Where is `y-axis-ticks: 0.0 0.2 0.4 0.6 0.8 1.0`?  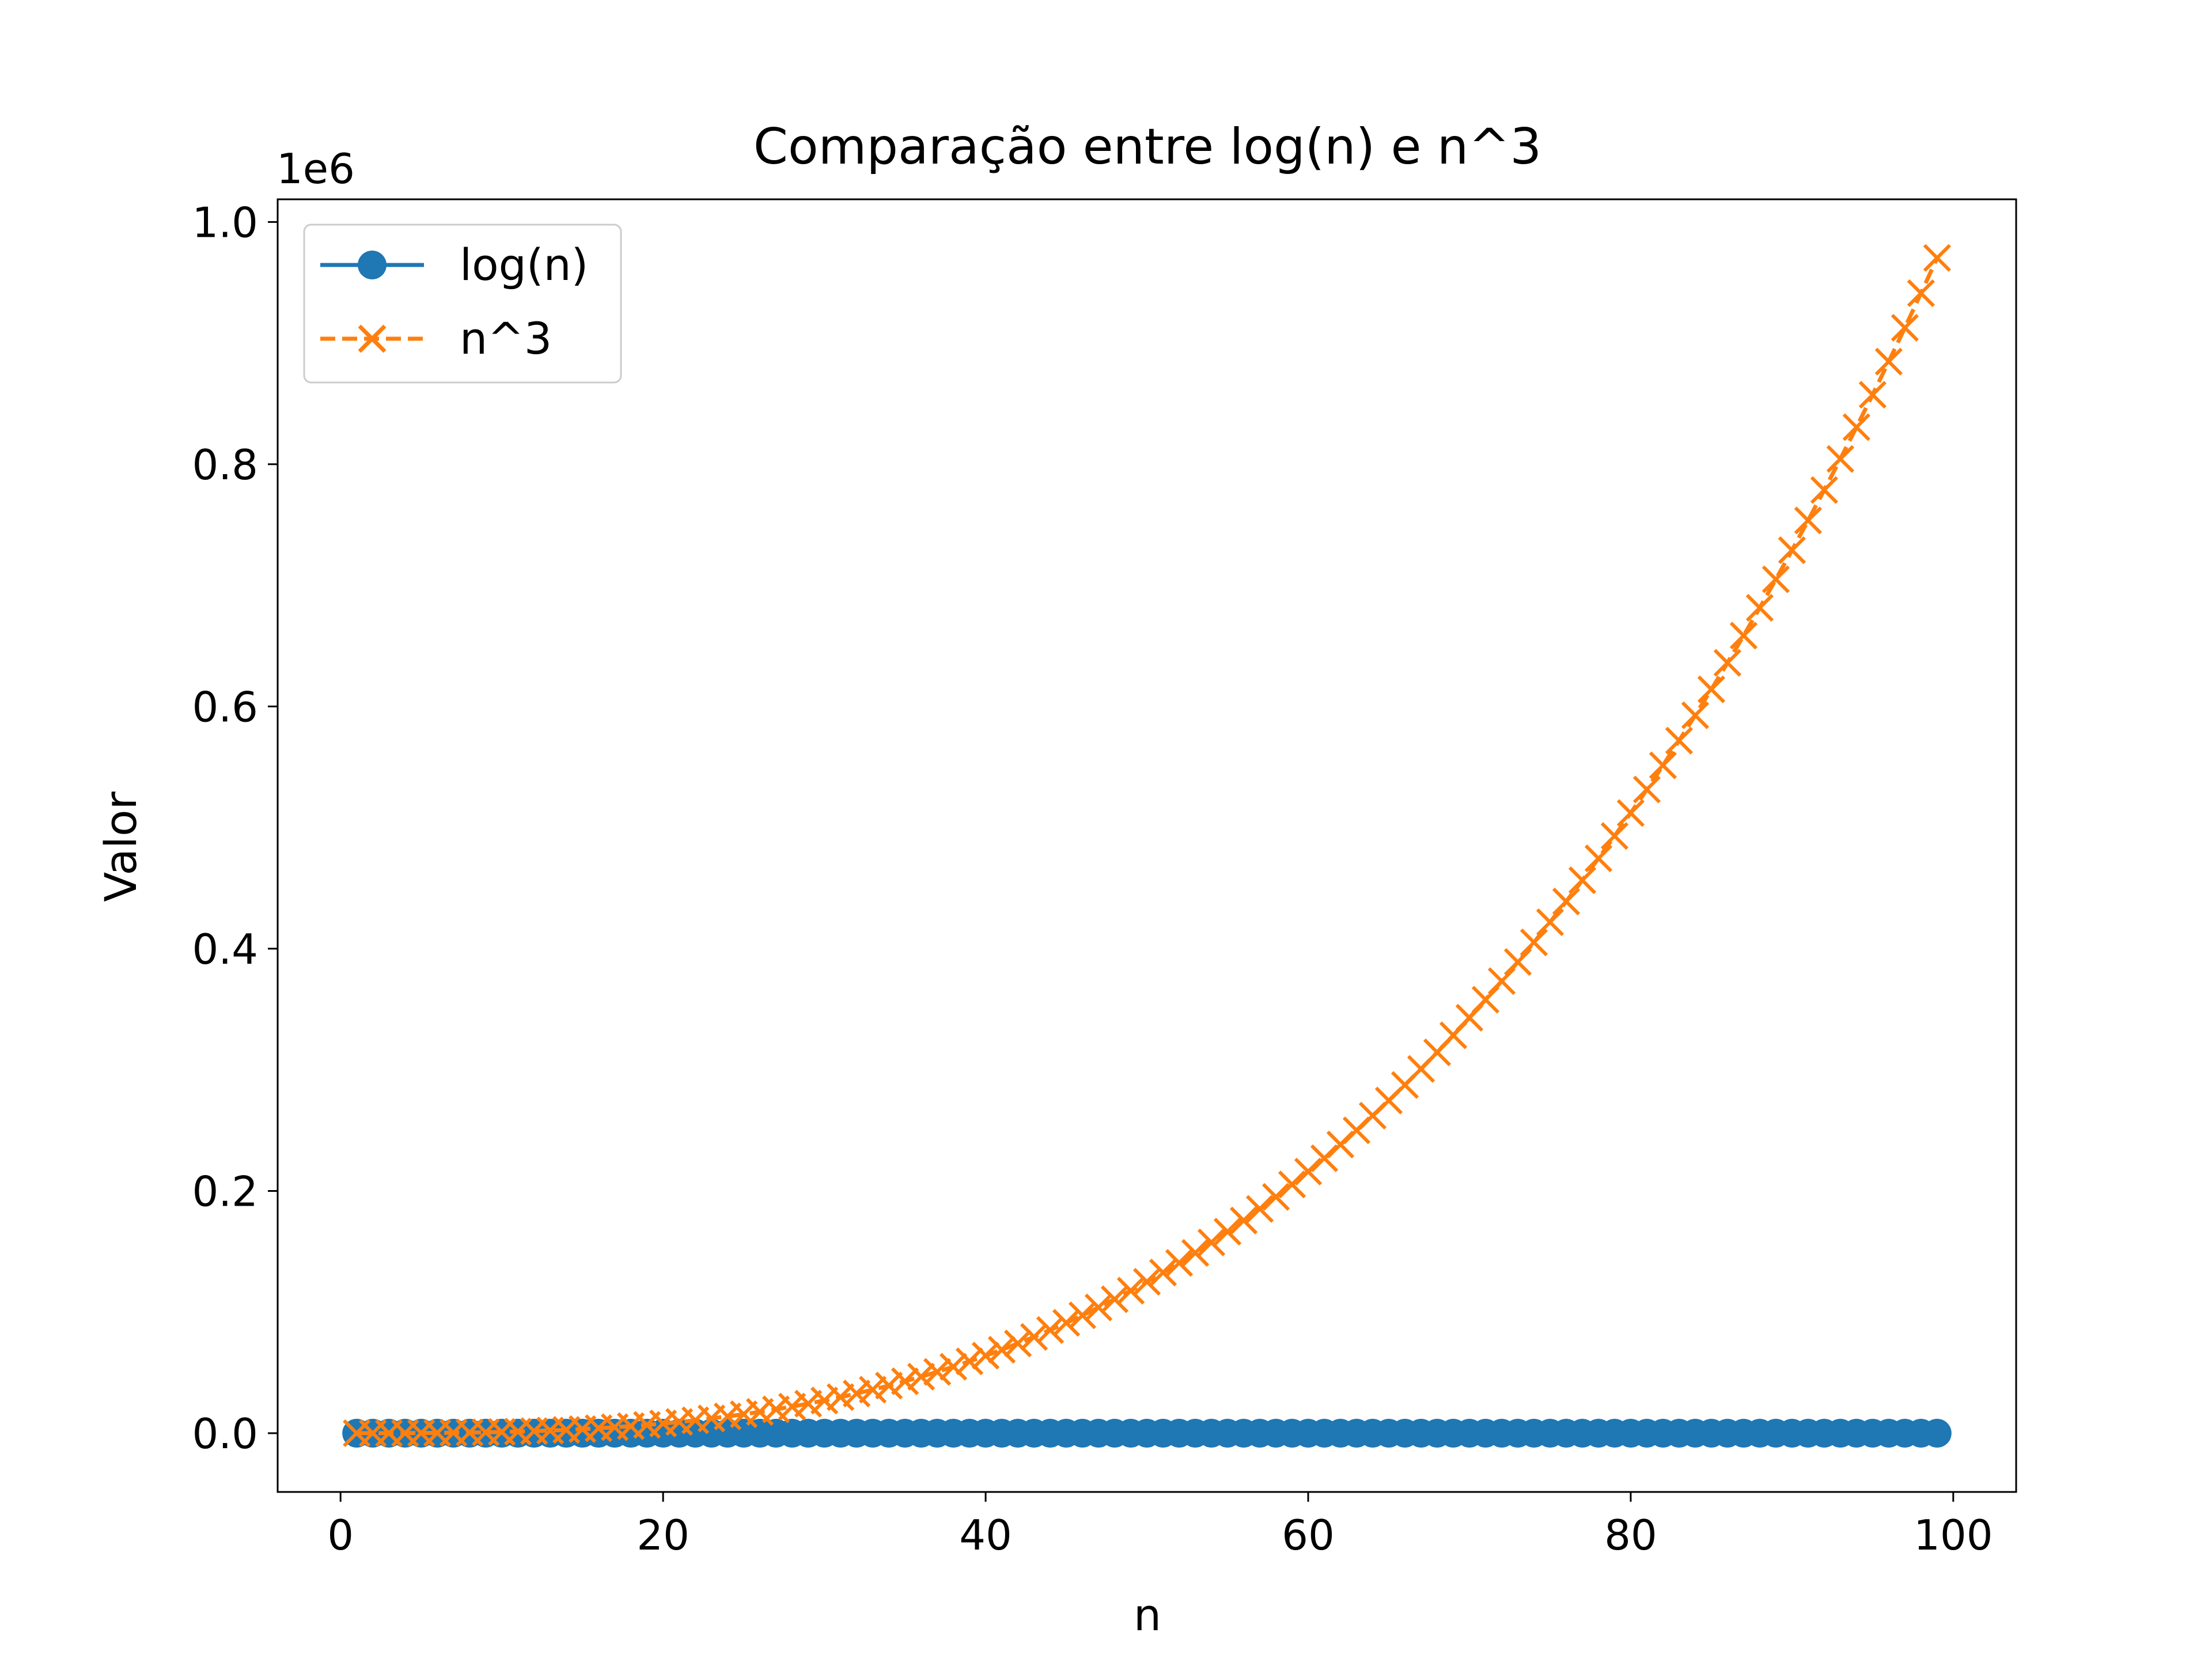
y-axis-ticks: 0.0 0.2 0.4 0.6 0.8 1.0 is located at coordinates (235, 828).